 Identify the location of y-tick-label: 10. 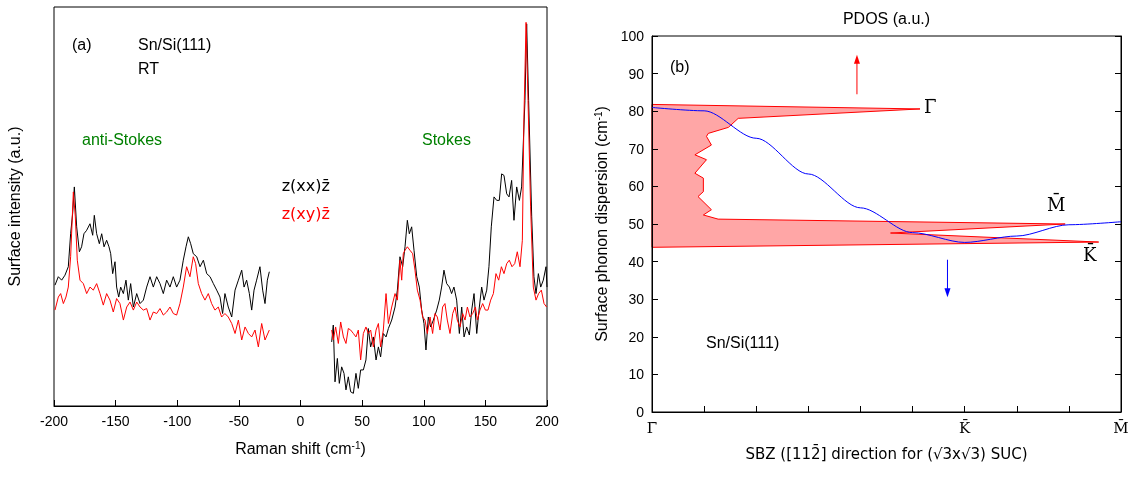
(636, 374).